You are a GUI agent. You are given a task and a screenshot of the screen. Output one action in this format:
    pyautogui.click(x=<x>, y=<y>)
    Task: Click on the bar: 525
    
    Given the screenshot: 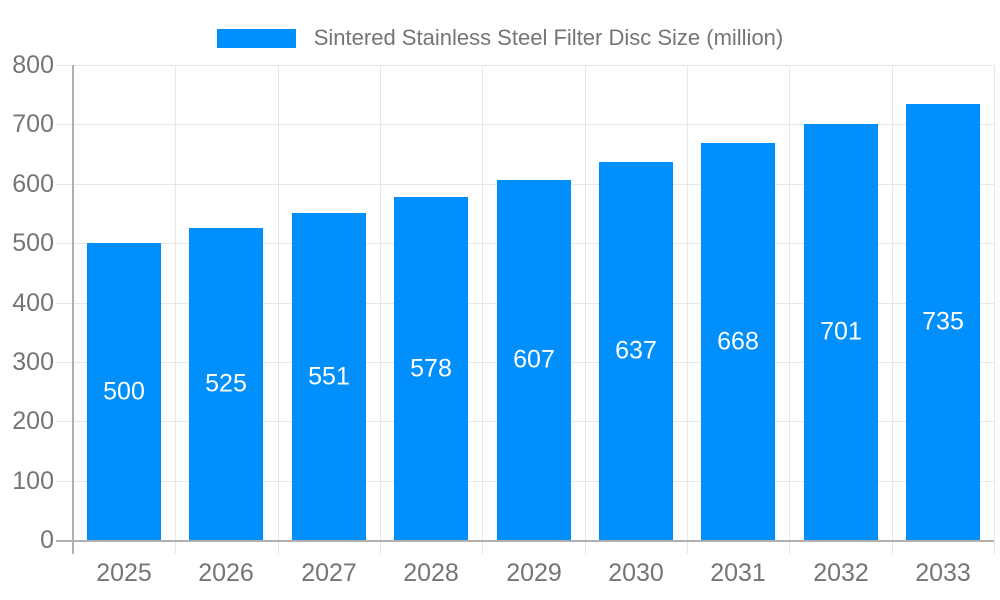 What is the action you would take?
    pyautogui.click(x=226, y=384)
    